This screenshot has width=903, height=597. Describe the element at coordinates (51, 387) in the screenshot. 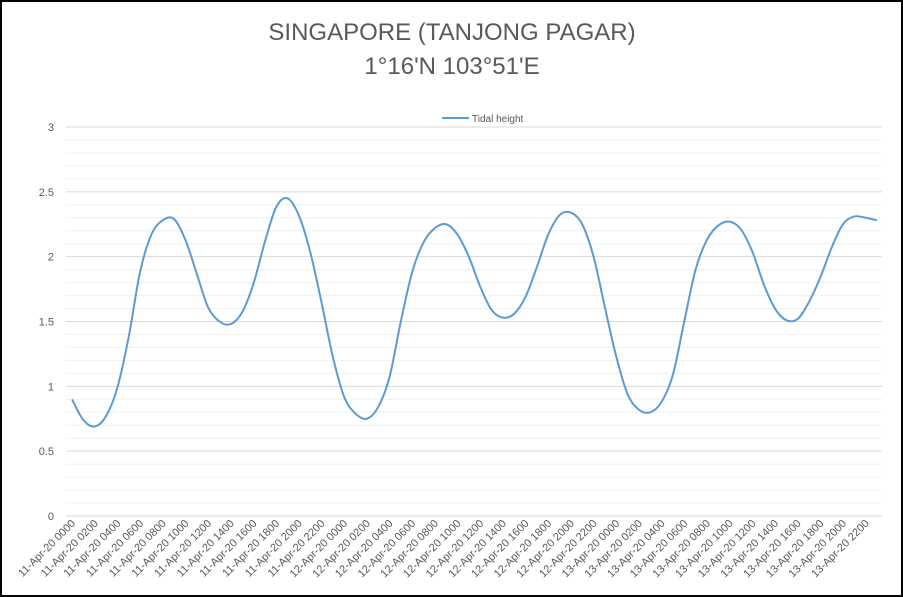

I see `y-tick-label: 1` at that location.